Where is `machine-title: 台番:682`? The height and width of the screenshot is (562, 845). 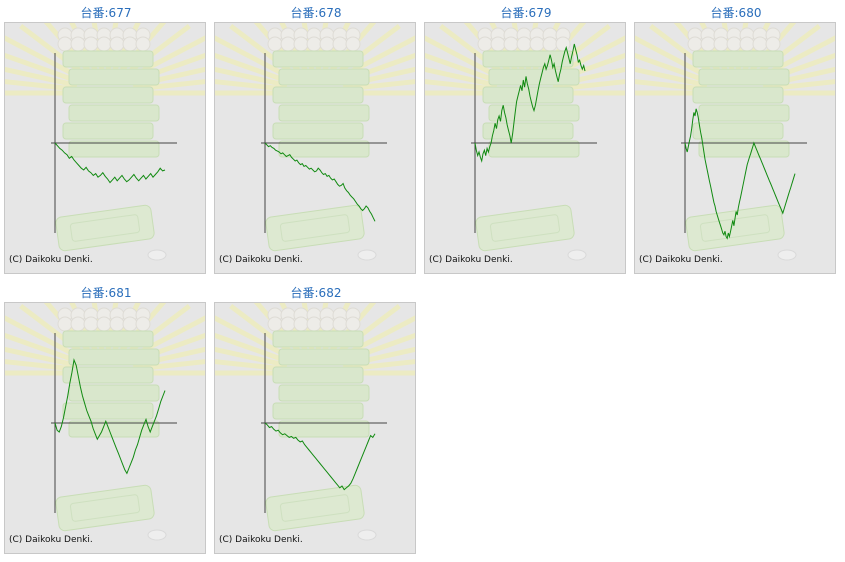 machine-title: 台番:682 is located at coordinates (316, 293).